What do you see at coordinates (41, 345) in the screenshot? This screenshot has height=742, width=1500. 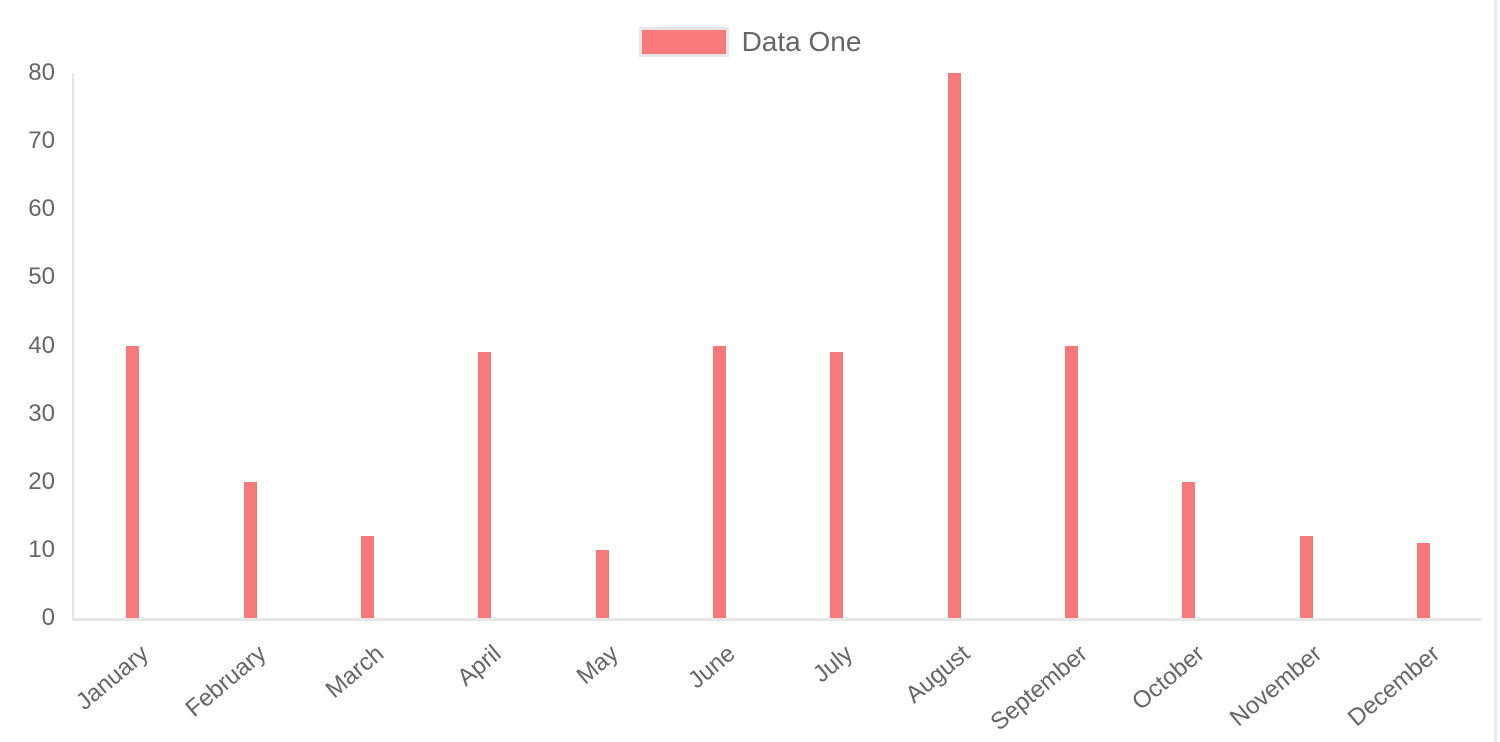 I see `y-tick-label-40: 40` at bounding box center [41, 345].